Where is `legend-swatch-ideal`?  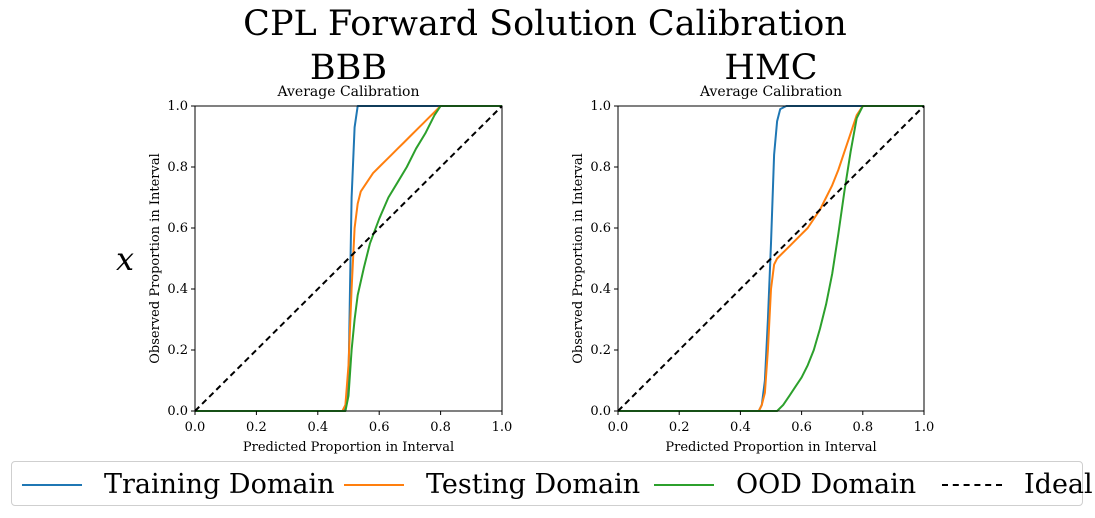
legend-swatch-ideal is located at coordinates (972, 484).